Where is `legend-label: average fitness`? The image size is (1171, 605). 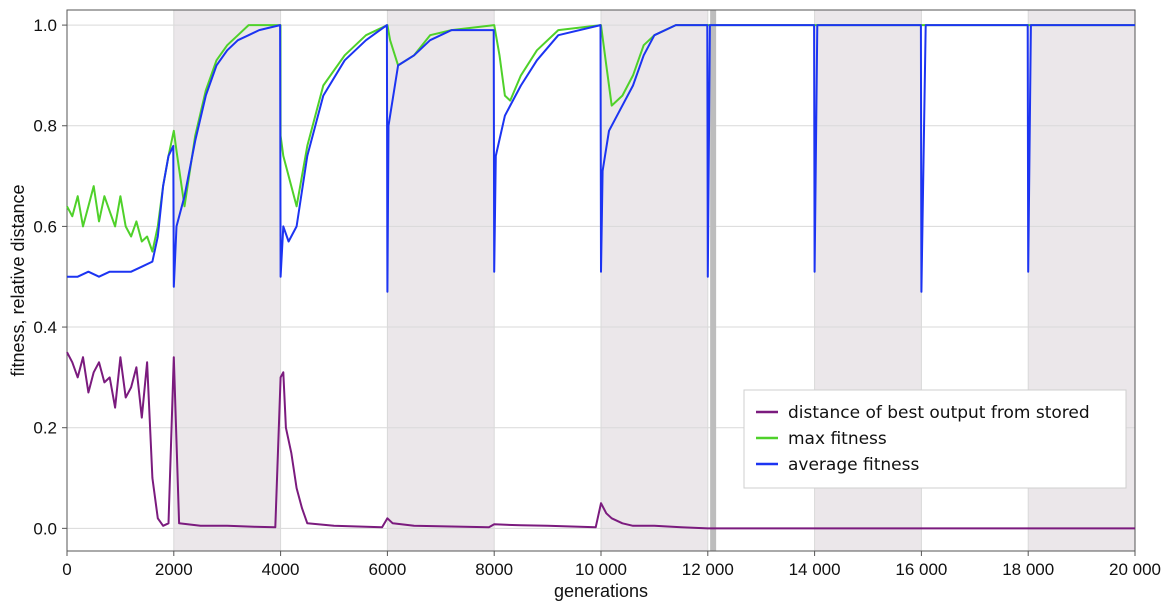 legend-label: average fitness is located at coordinates (853, 465).